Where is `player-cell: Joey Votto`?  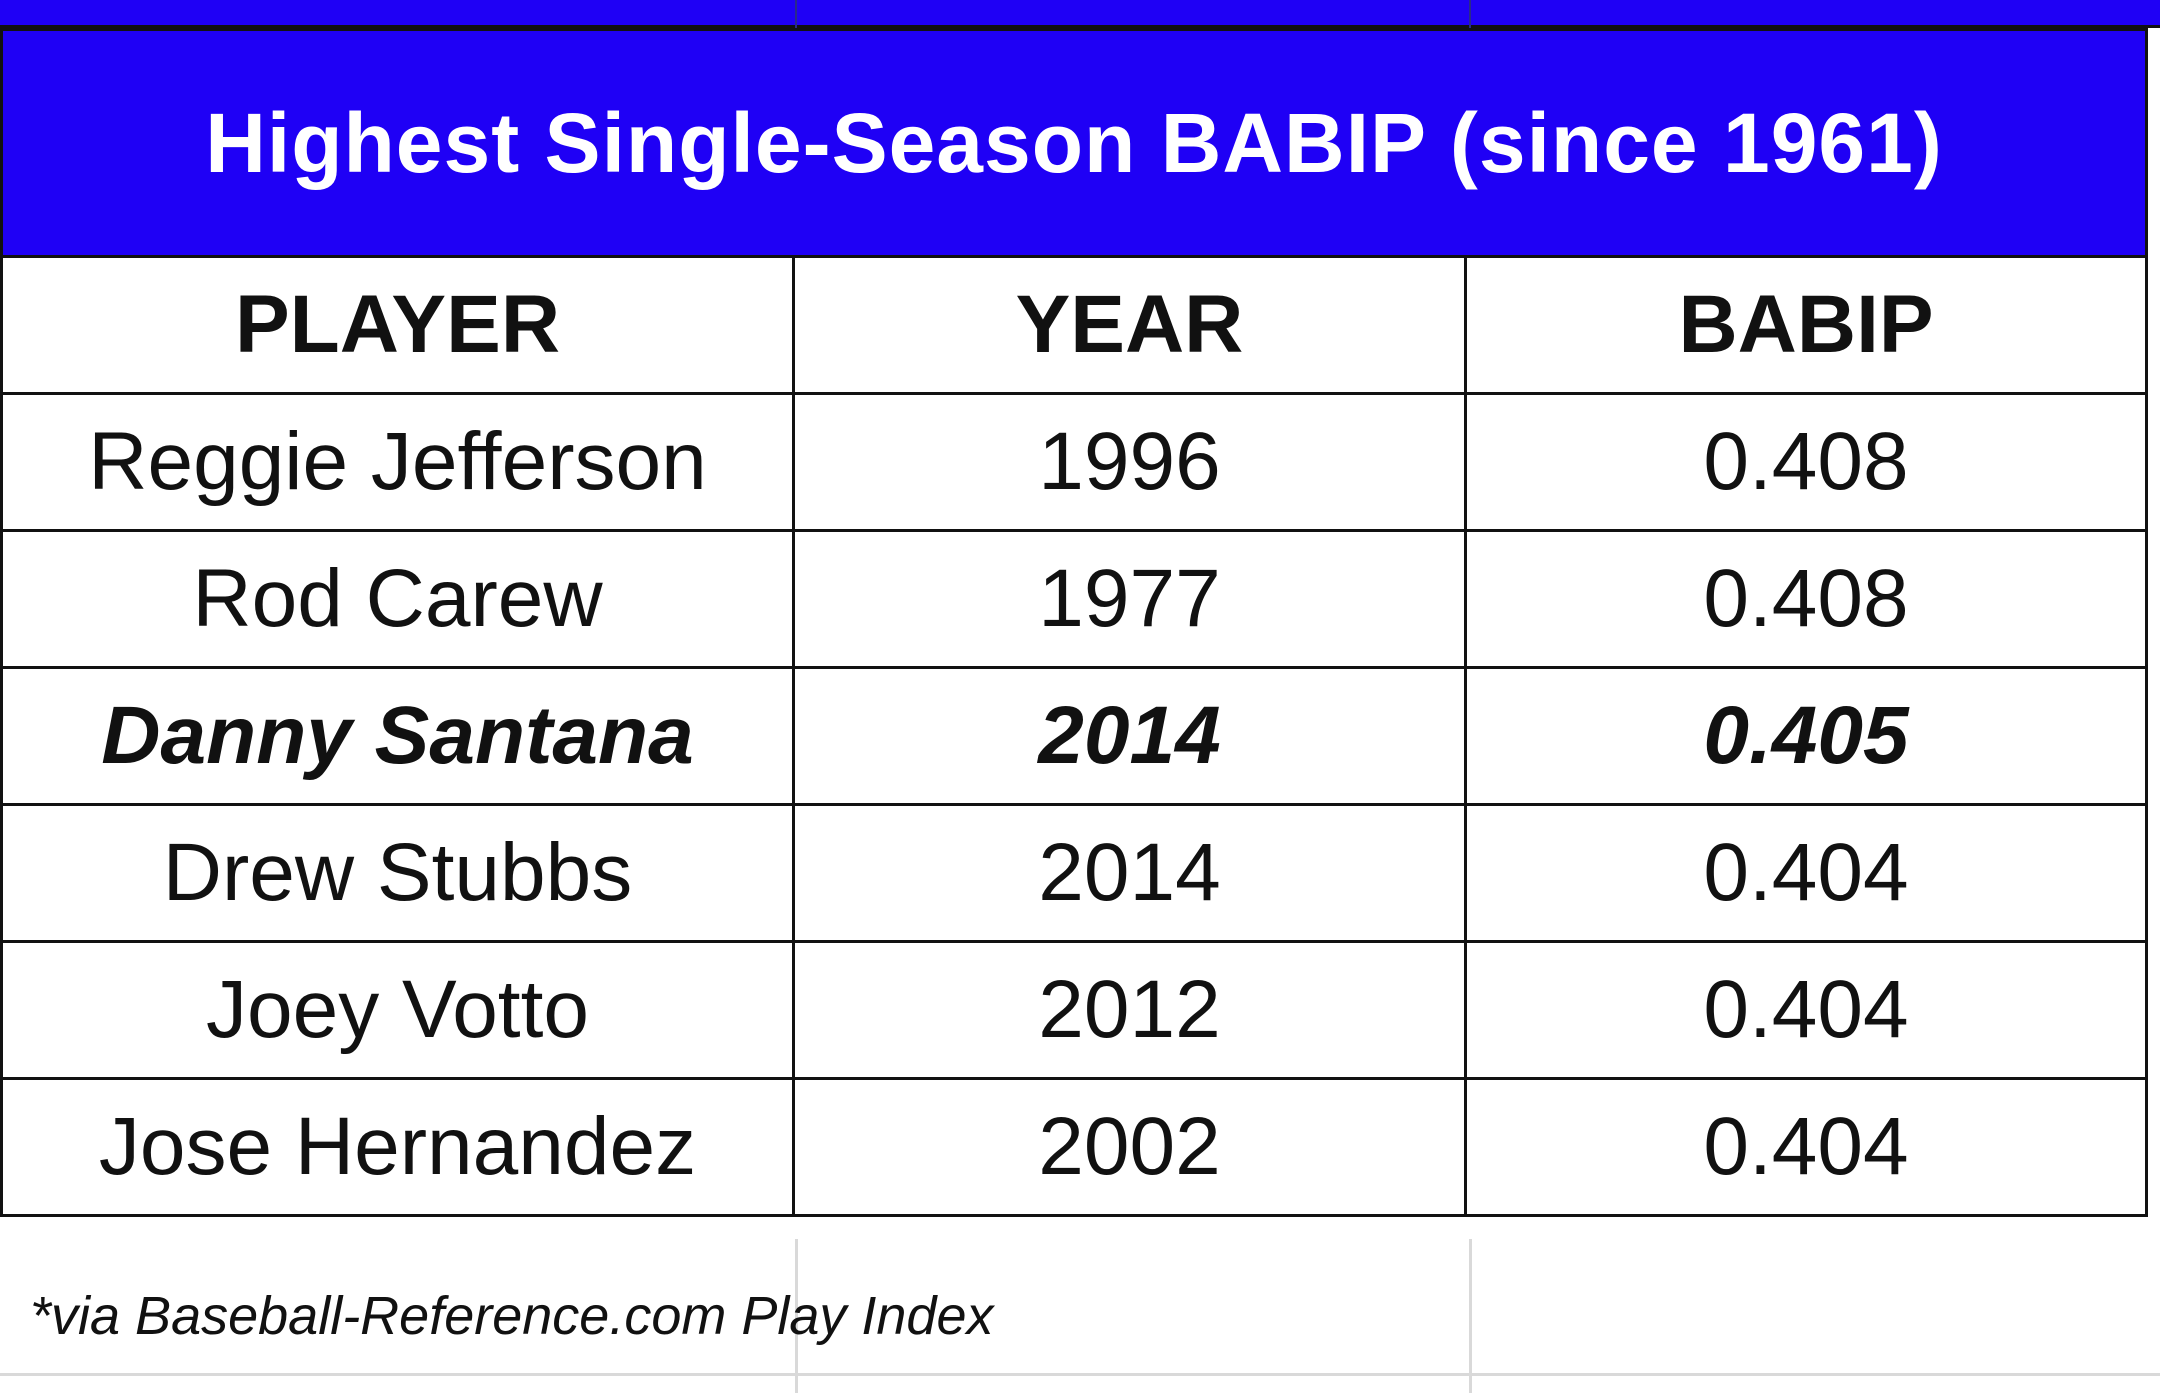 player-cell: Joey Votto is located at coordinates (397, 1010).